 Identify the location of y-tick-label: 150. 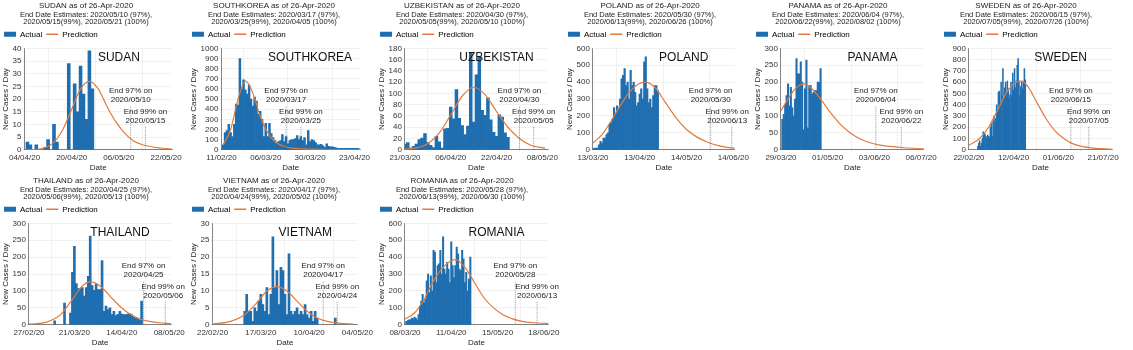
(771, 99).